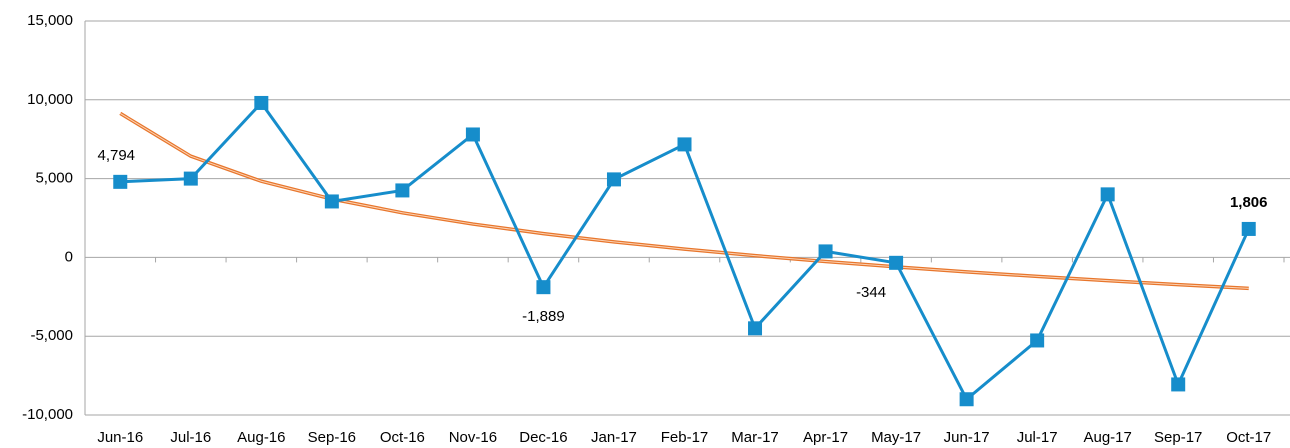  I want to click on x-tick-label: Aug-17, so click(1107, 437).